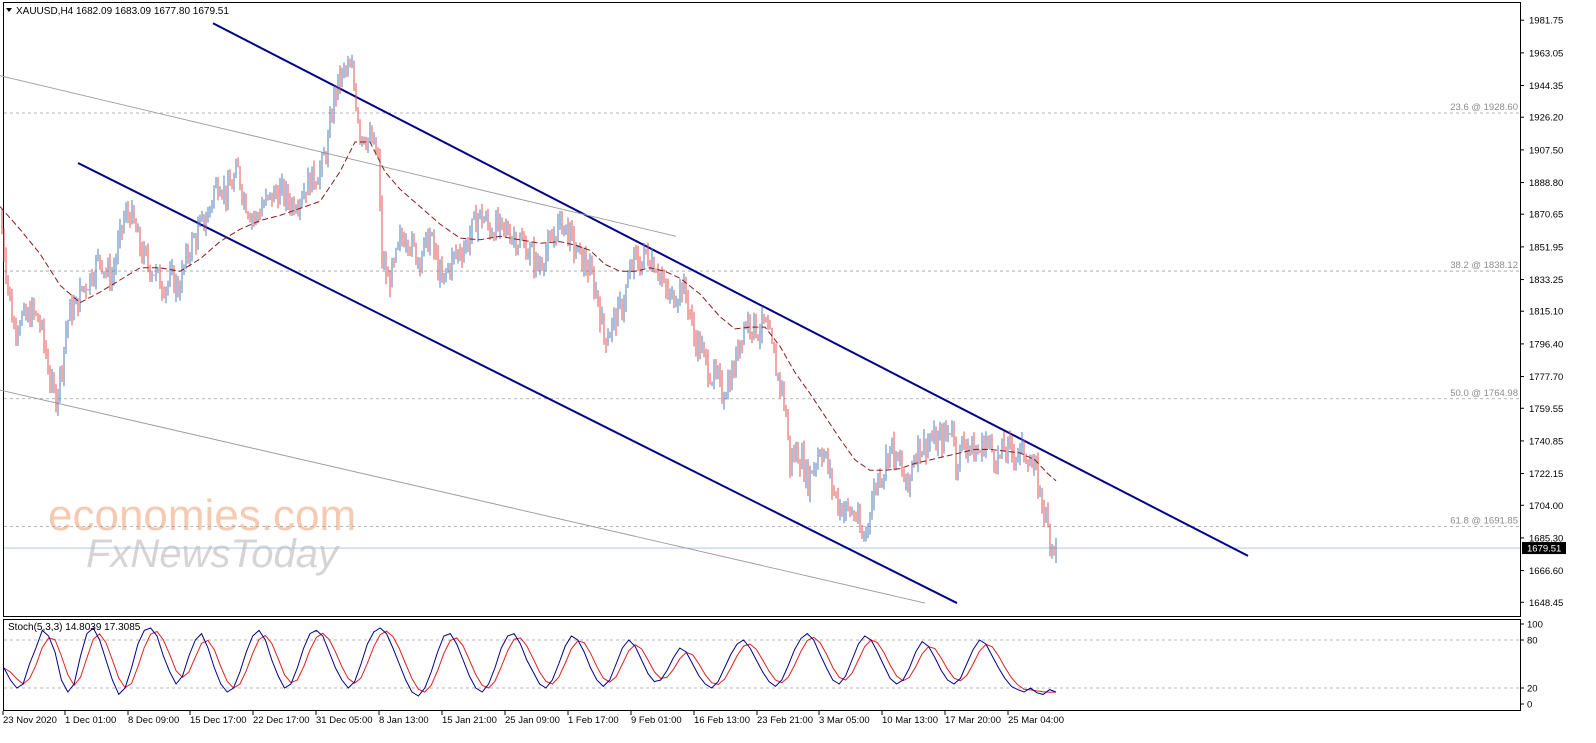 This screenshot has height=743, width=1596. I want to click on fib-label: 50.0 @ 1764.98, so click(1484, 393).